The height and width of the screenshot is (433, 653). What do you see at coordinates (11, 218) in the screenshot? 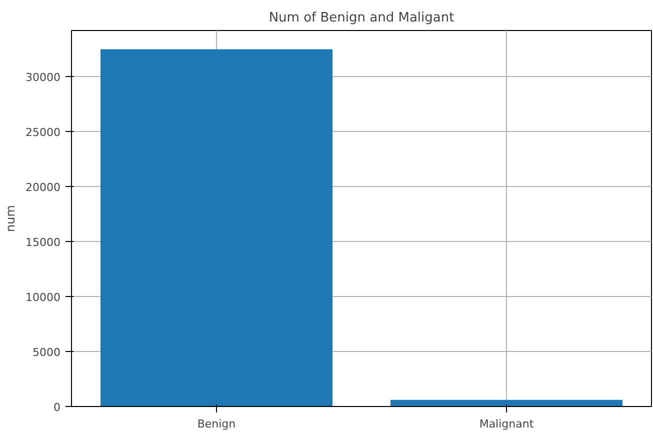
I see `y-axis-title: num` at bounding box center [11, 218].